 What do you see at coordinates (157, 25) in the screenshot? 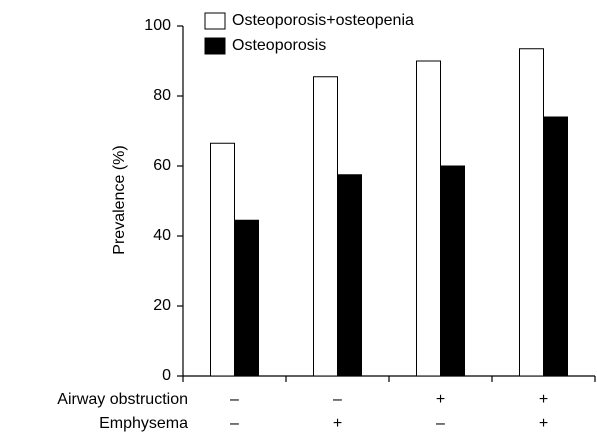
I see `y-tick-label: 100` at bounding box center [157, 25].